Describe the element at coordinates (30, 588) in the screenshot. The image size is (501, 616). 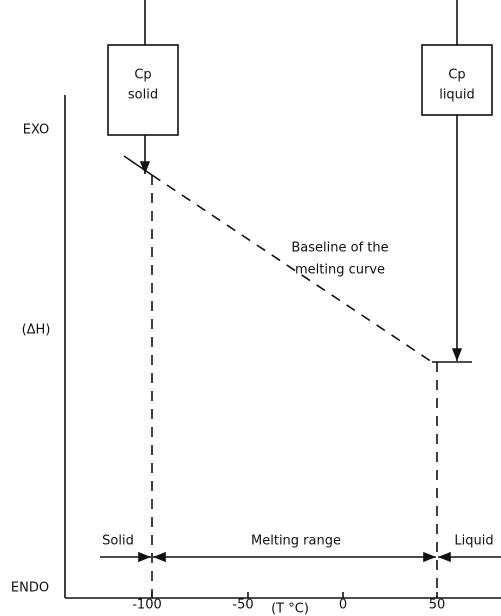
I see `endo-label: ENDO` at that location.